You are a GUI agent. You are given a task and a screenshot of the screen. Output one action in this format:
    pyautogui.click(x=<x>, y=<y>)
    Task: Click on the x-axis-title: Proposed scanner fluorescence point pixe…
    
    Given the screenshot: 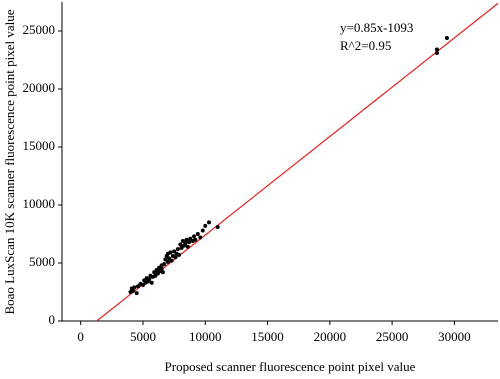 What is the action you would take?
    pyautogui.click(x=290, y=366)
    